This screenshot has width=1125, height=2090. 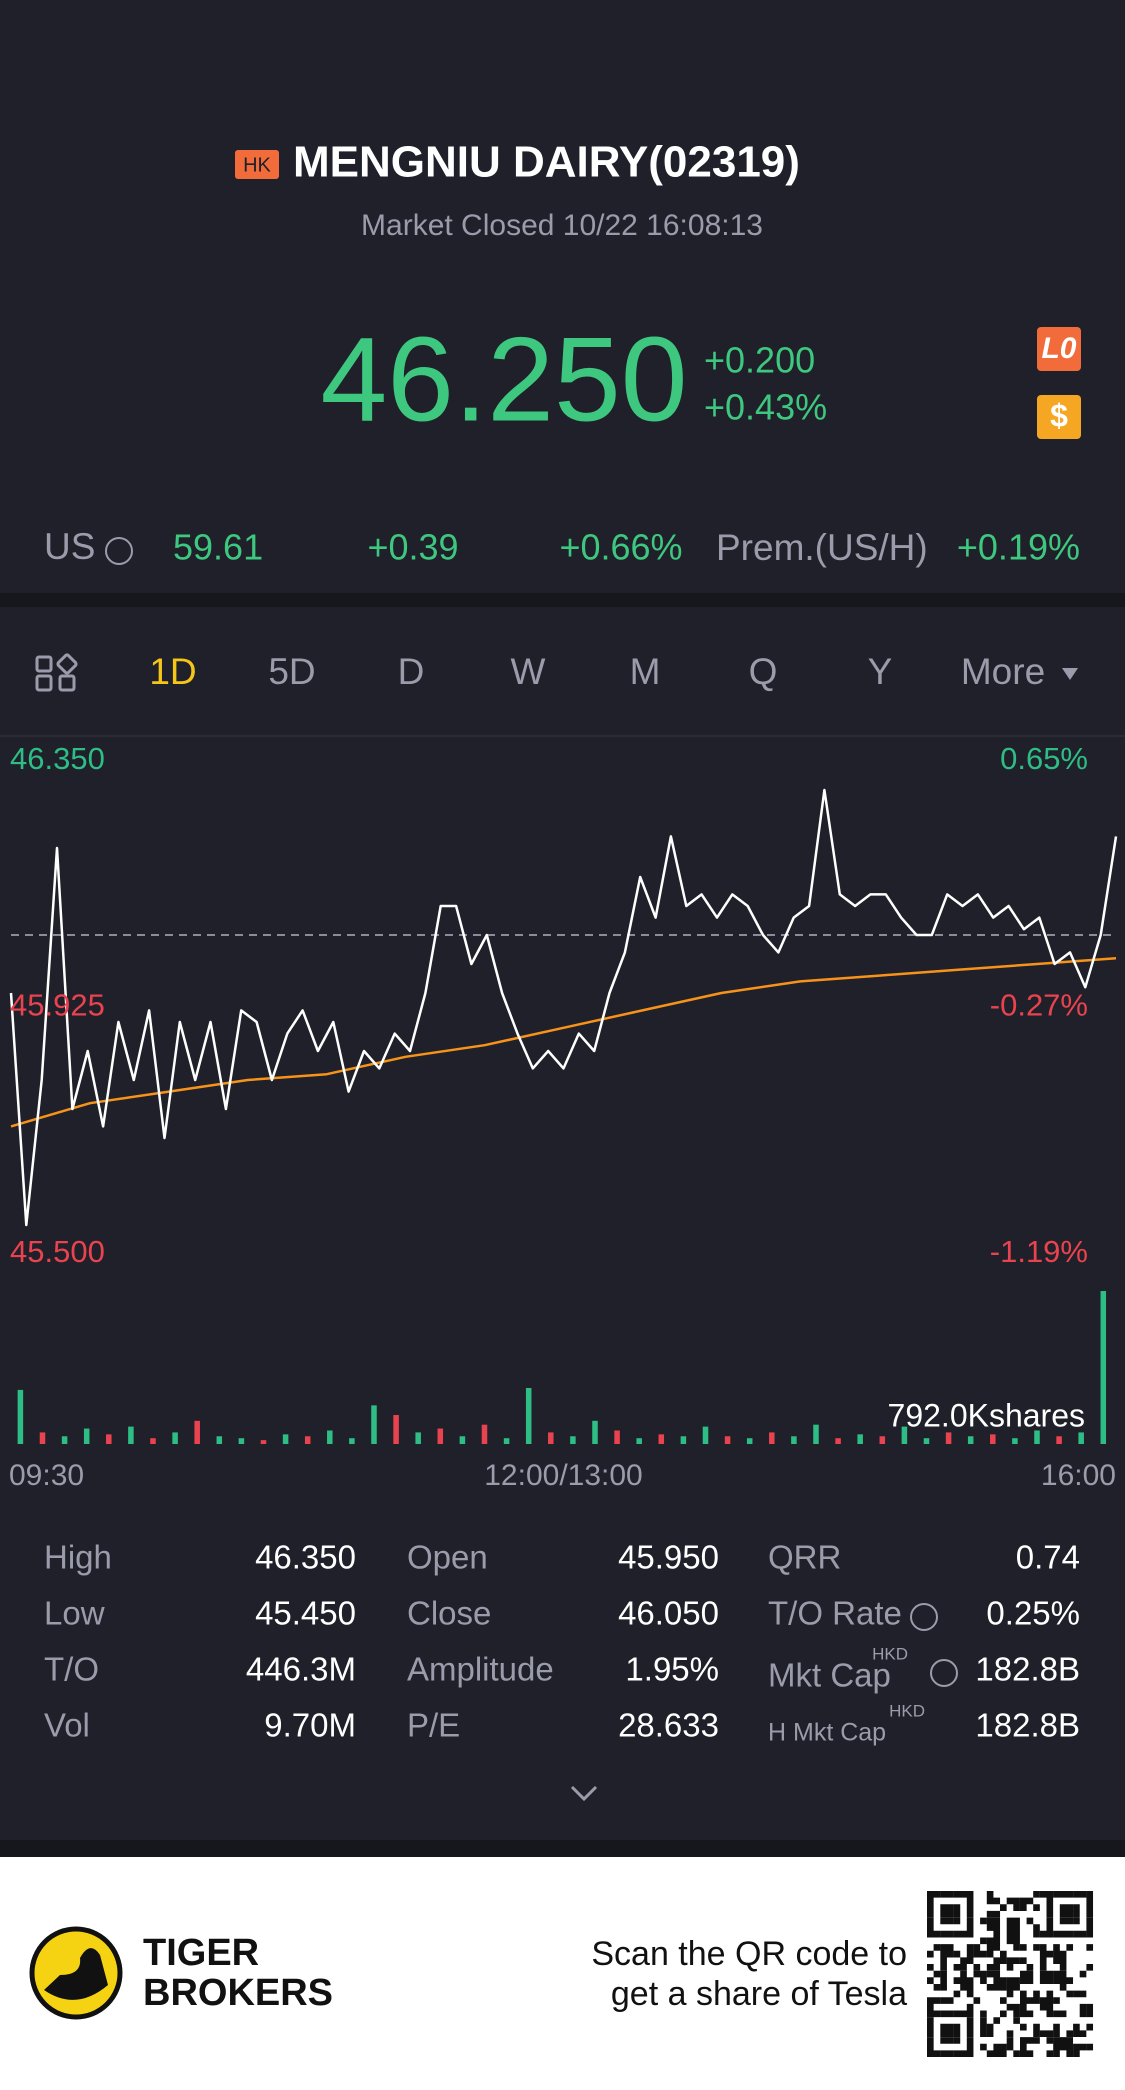 What do you see at coordinates (668, 1725) in the screenshot?
I see `stat-value: 28.633` at bounding box center [668, 1725].